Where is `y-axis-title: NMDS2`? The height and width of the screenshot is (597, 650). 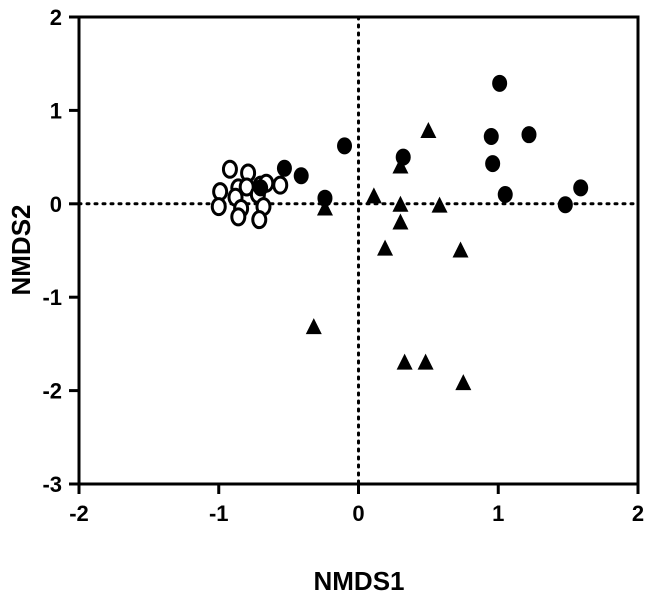 y-axis-title: NMDS2 is located at coordinates (21, 249).